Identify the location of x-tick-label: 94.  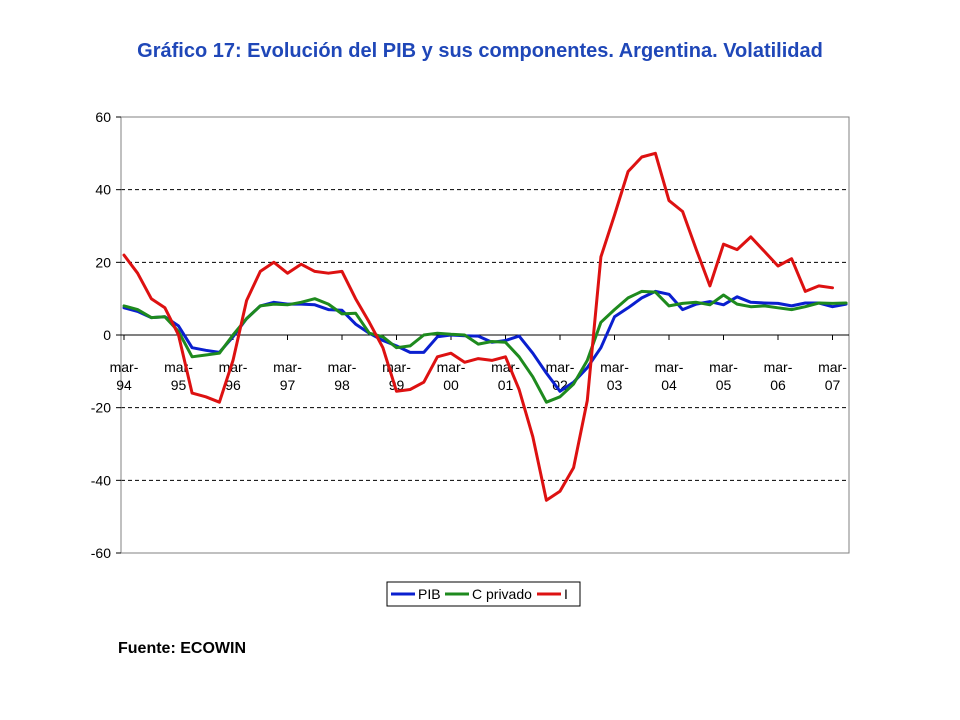
(124, 385).